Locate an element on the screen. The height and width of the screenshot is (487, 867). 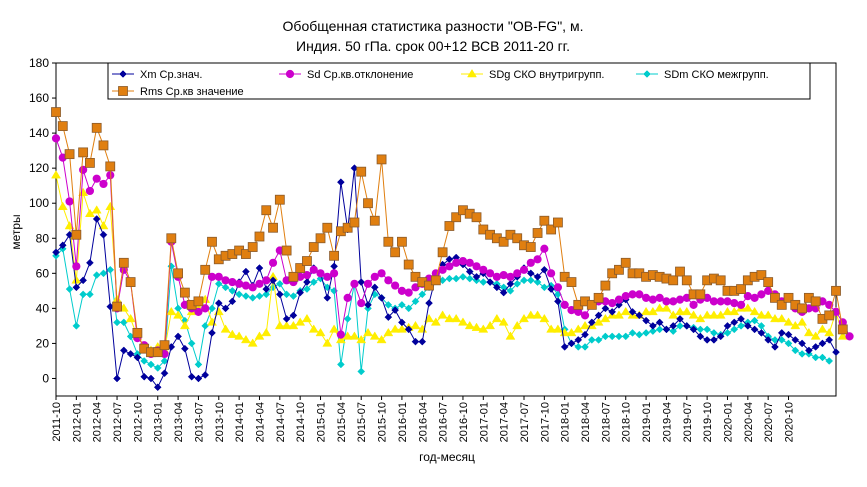
x-tick-label: 2012-01 is located at coordinates (77, 422).